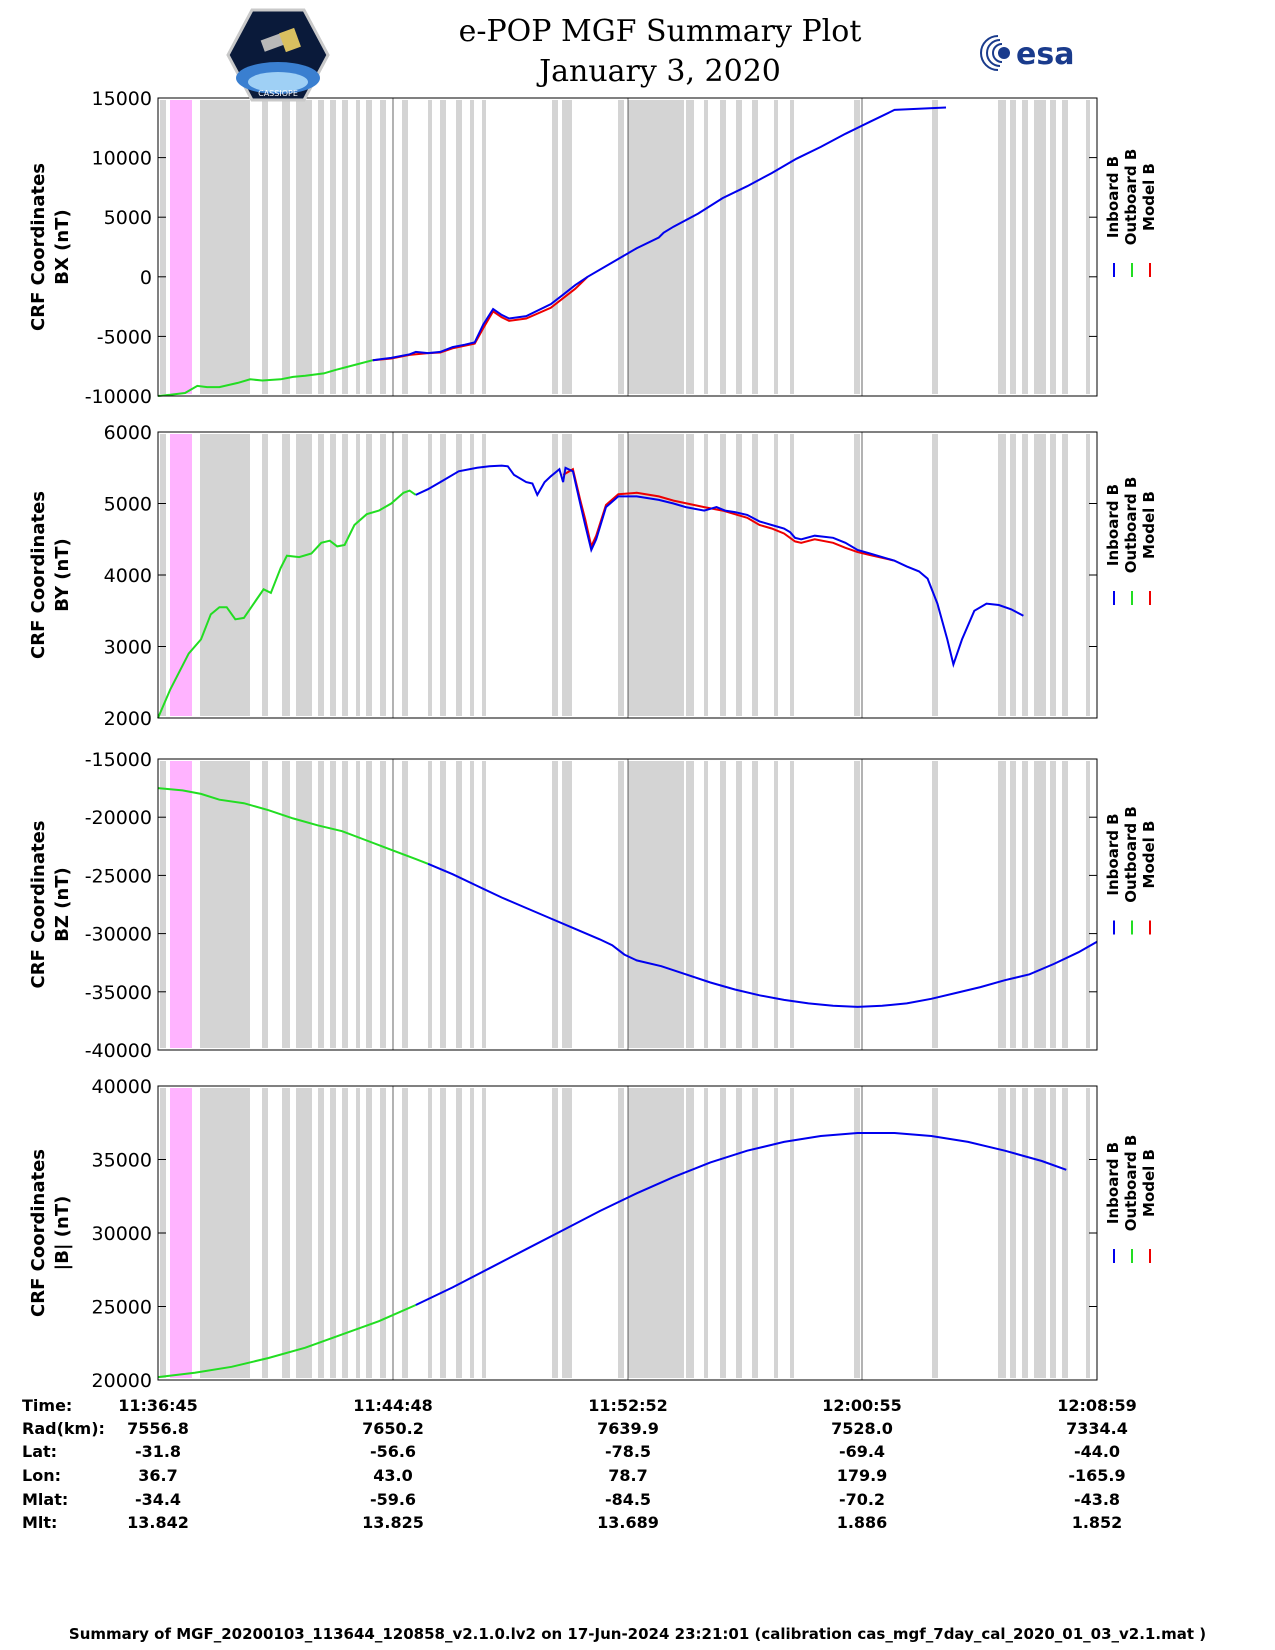  Describe the element at coordinates (146, 278) in the screenshot. I see `y-tick-label: 0` at that location.